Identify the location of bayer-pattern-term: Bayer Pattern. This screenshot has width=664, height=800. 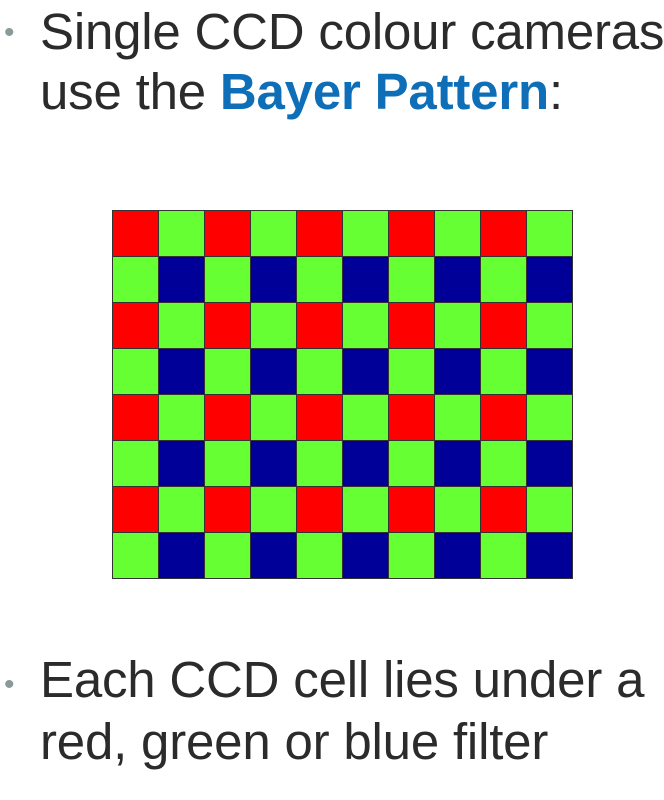
(384, 91).